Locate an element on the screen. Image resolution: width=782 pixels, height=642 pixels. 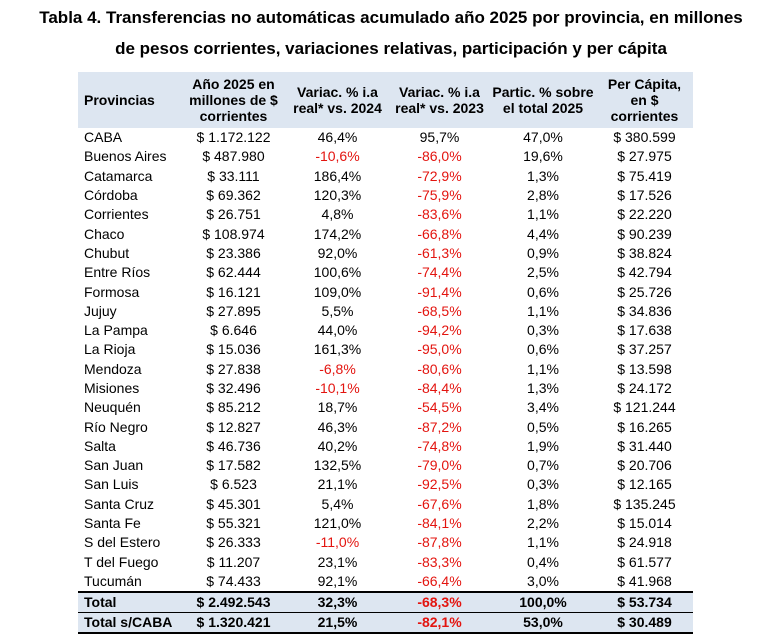
cell-variacion-2023: -82,1% is located at coordinates (439, 623).